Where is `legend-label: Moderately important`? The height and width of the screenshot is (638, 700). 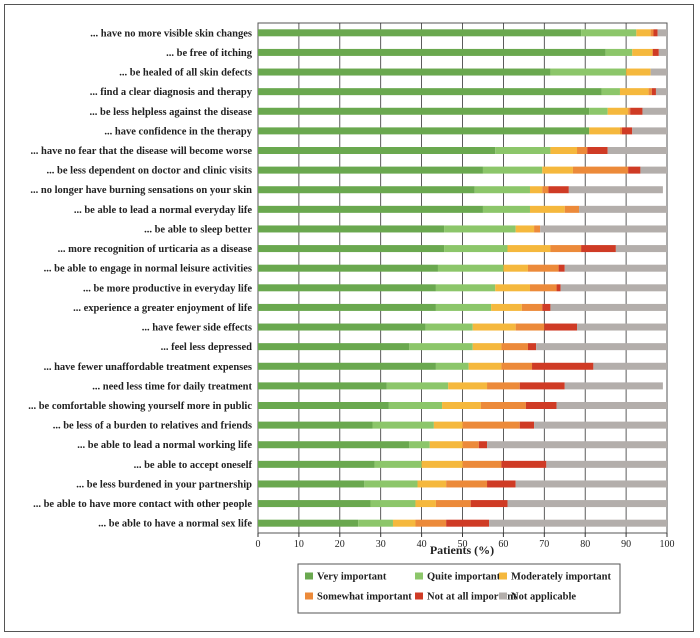 legend-label: Moderately important is located at coordinates (561, 577).